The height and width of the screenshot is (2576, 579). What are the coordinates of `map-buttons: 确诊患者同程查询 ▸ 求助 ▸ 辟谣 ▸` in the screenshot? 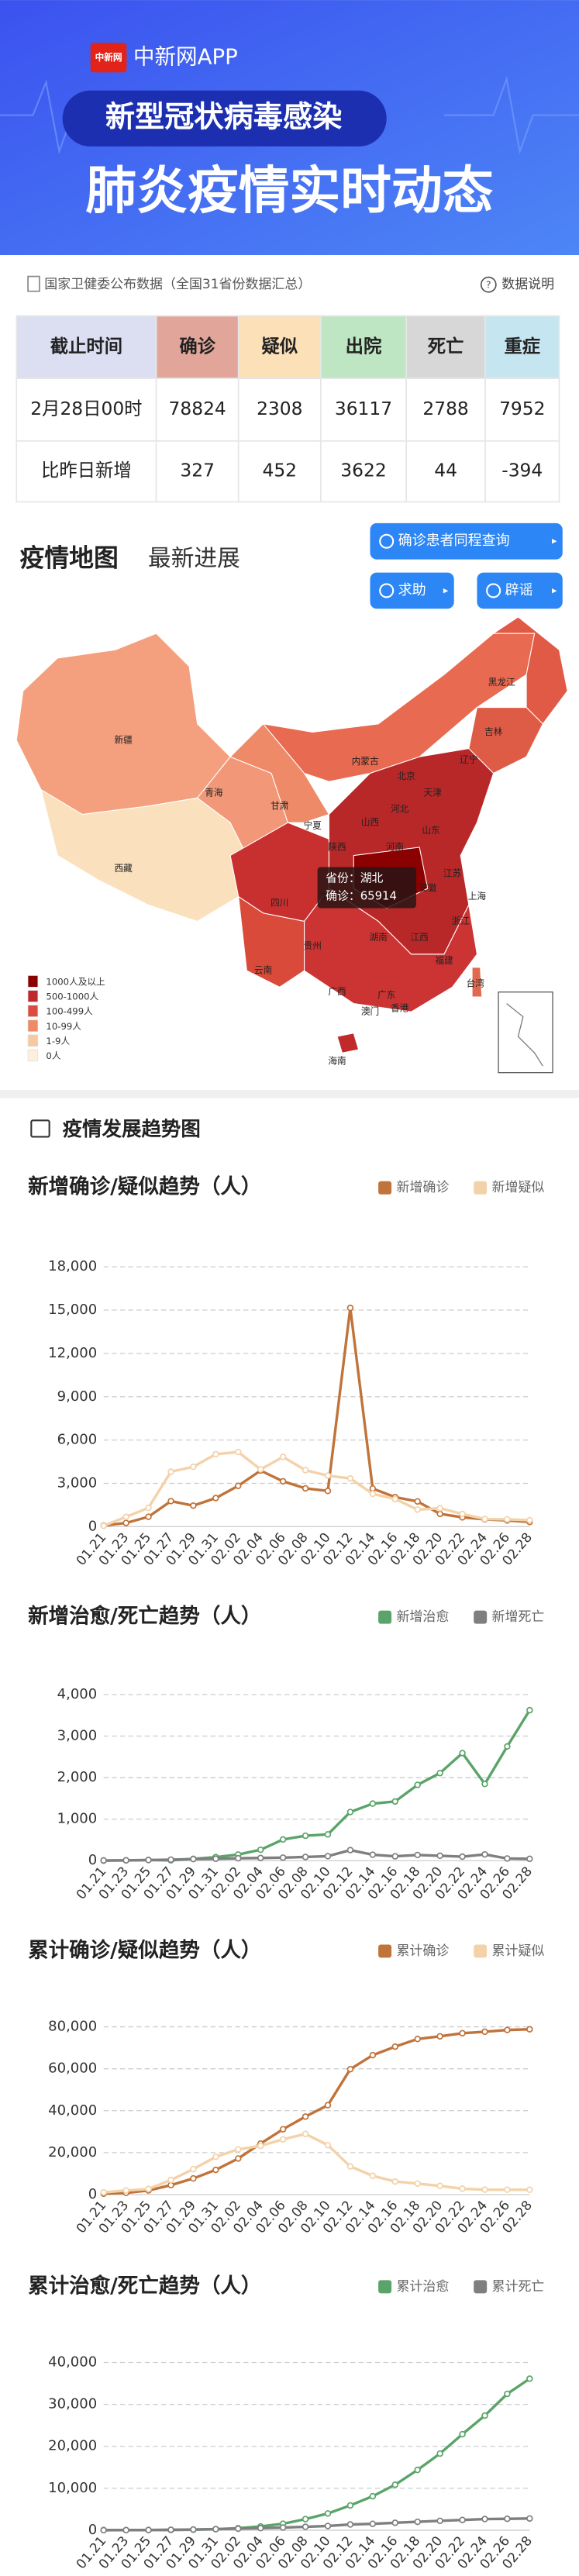 It's located at (466, 565).